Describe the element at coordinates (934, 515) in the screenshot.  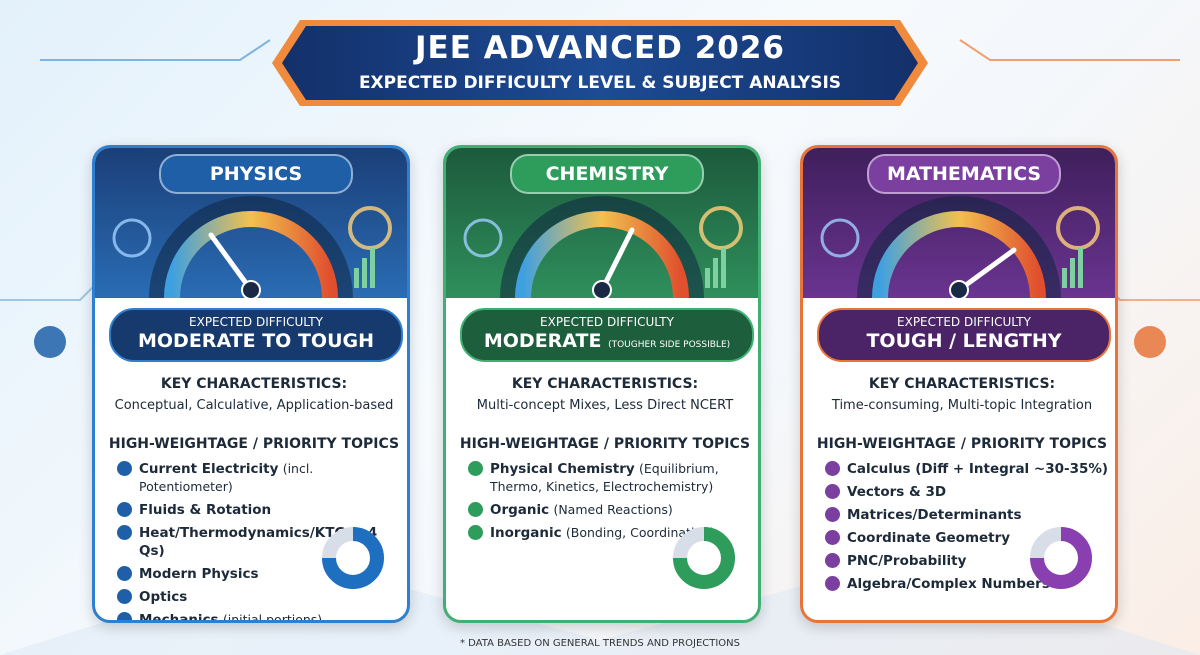
I see `topic-name: Matrices/Determinants` at that location.